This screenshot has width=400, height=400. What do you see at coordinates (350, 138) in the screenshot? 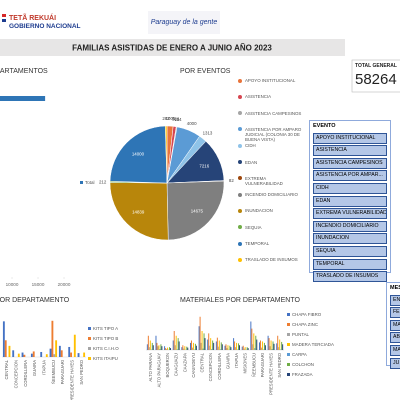
I see `slicer-item: APOYO INSTITUCIONAL` at bounding box center [350, 138].